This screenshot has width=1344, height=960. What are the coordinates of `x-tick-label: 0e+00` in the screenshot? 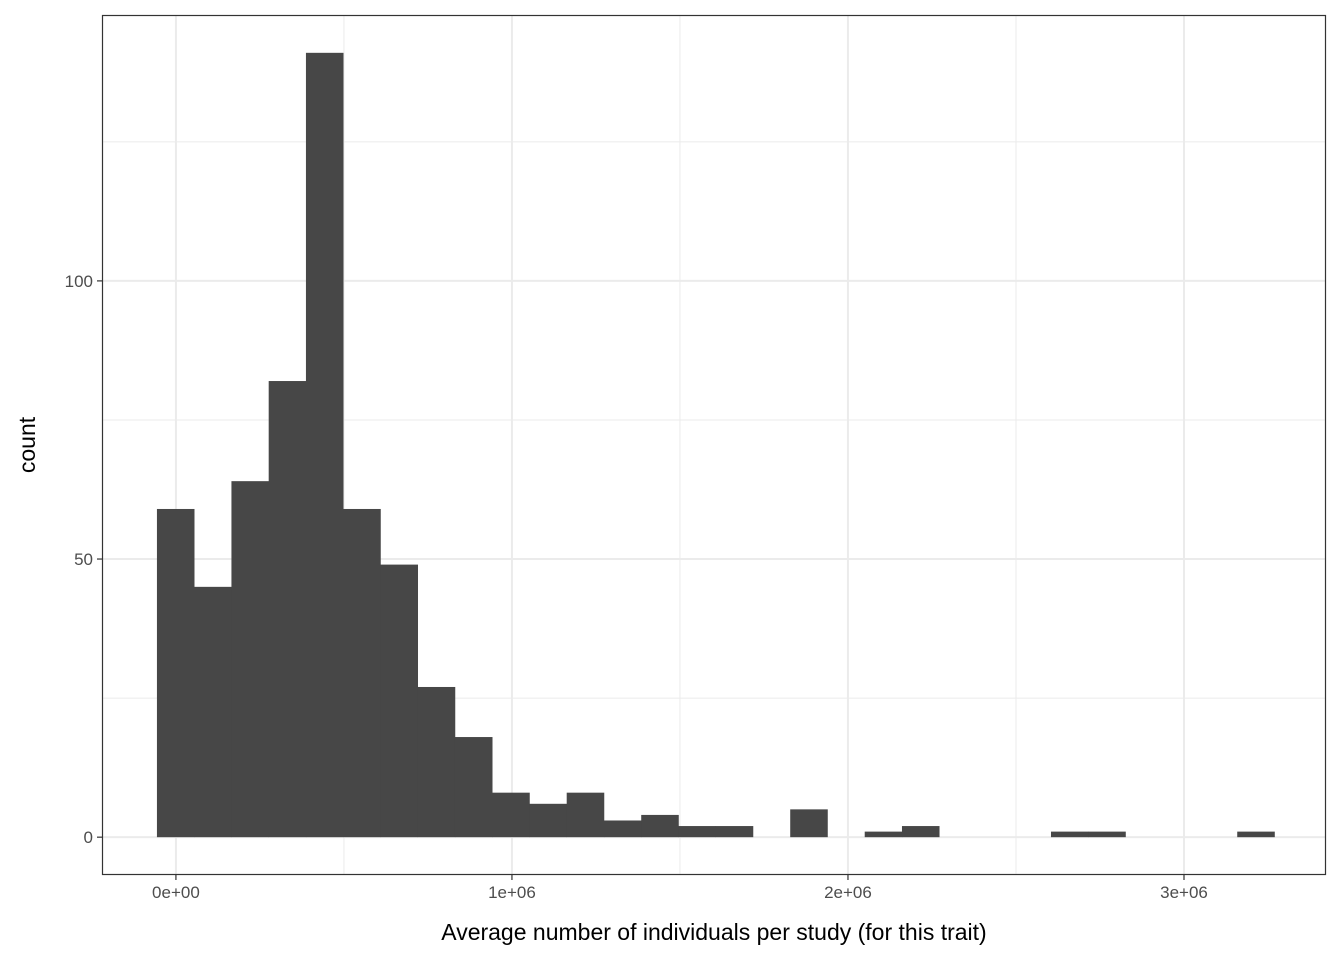 It's located at (176, 892).